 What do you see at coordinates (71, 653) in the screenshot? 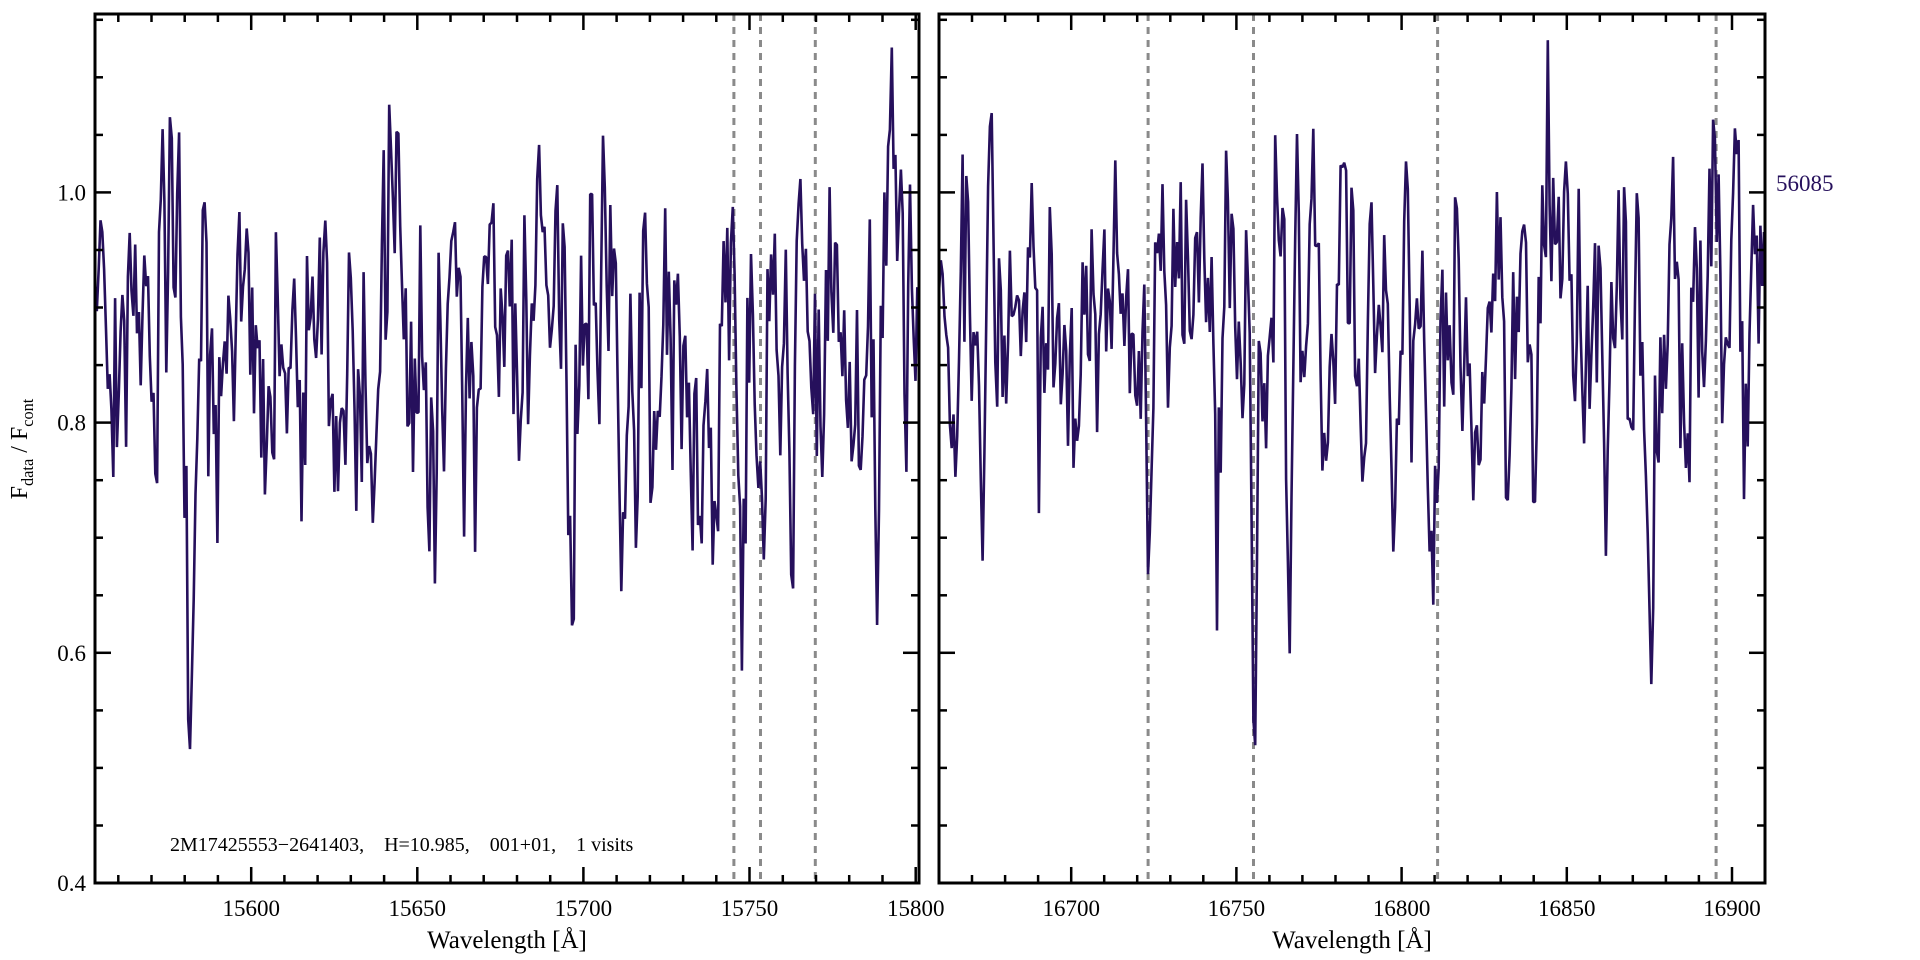
I see `y-tick-label: 0.6` at bounding box center [71, 653].